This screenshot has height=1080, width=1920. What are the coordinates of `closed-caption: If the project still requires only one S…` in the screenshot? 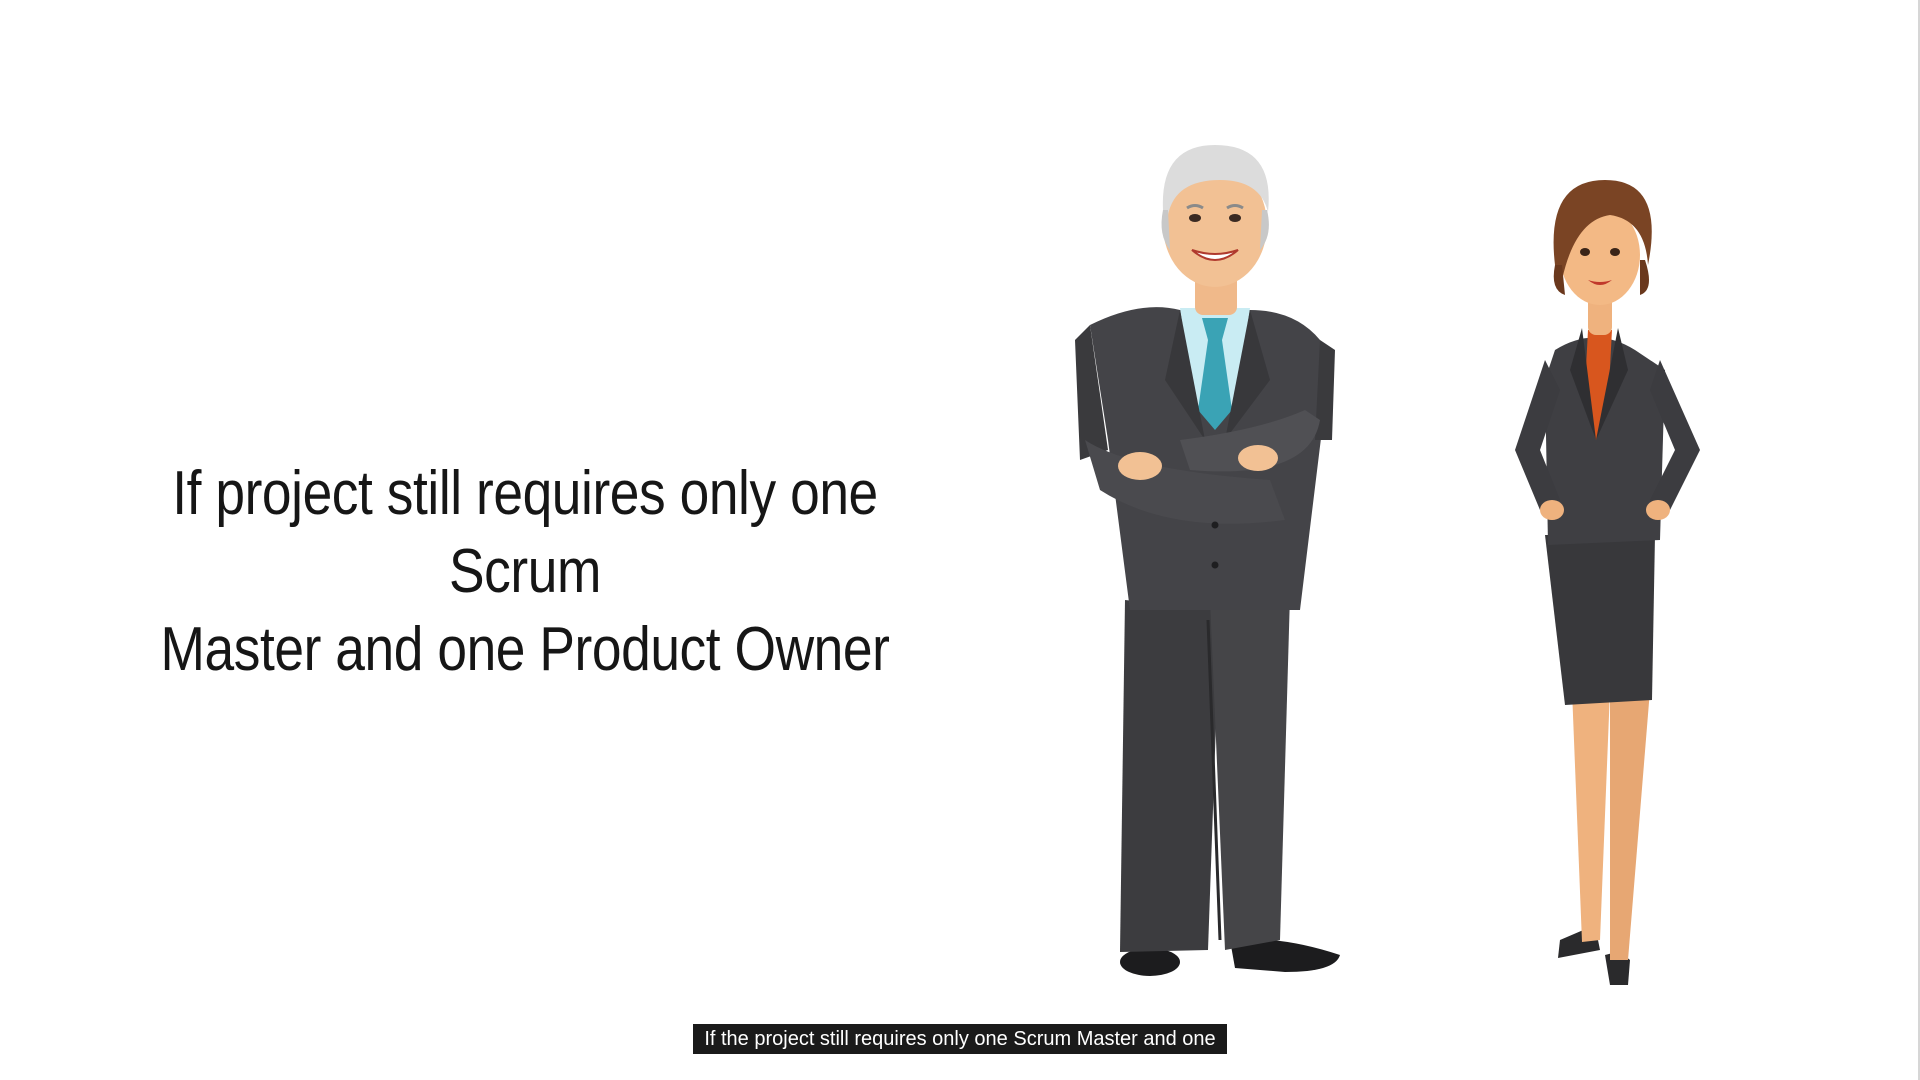 It's located at (960, 1039).